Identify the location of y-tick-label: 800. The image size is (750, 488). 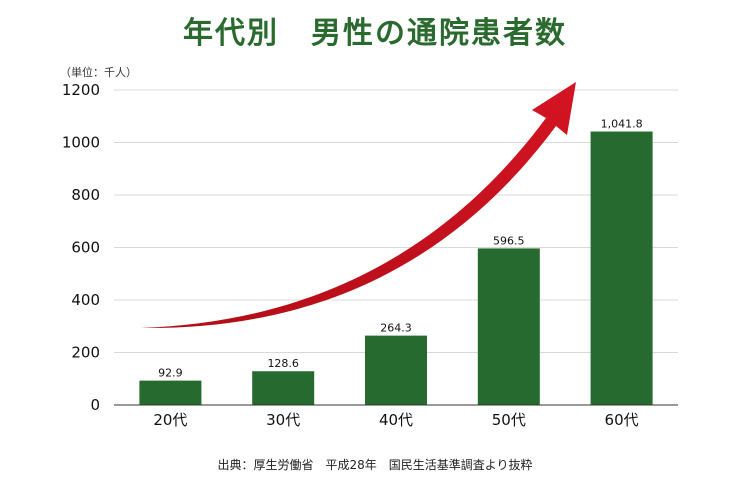
(85, 195).